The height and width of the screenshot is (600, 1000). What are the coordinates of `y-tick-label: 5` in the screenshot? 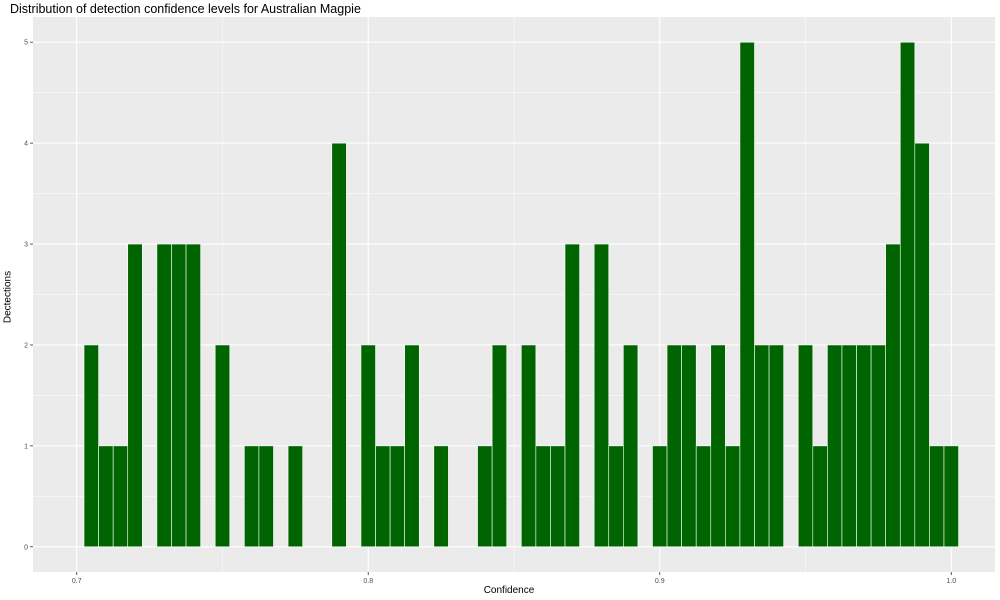 It's located at (26, 43).